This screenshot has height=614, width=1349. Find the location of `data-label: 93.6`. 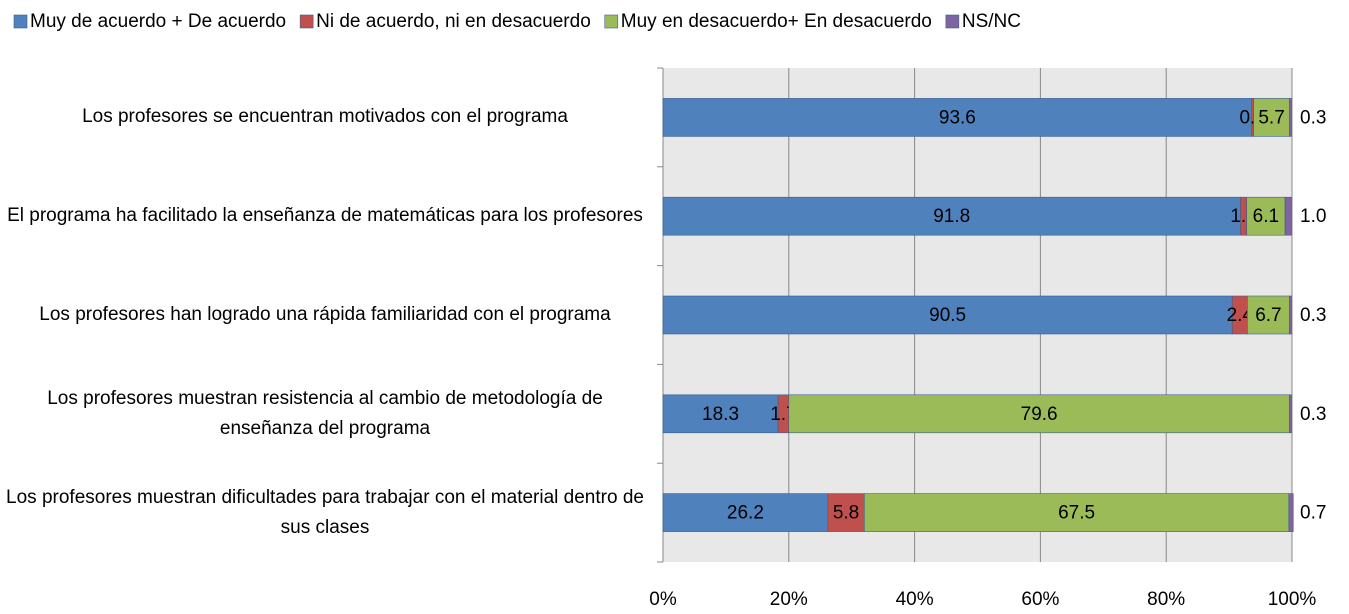

data-label: 93.6 is located at coordinates (957, 117).